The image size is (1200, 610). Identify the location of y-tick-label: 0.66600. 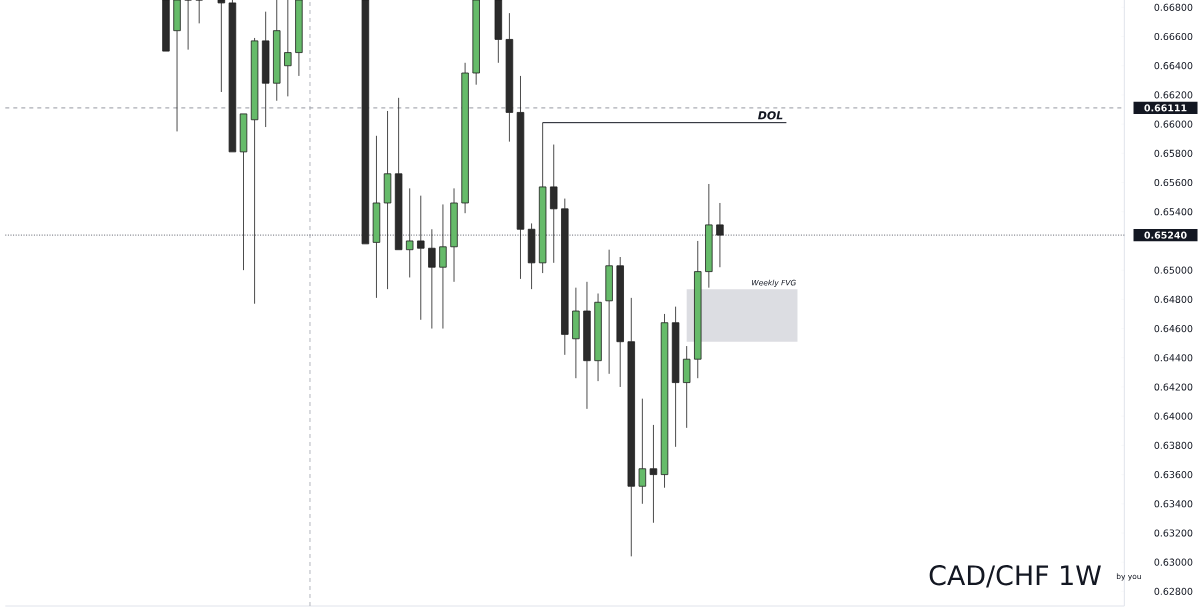
(1173, 36).